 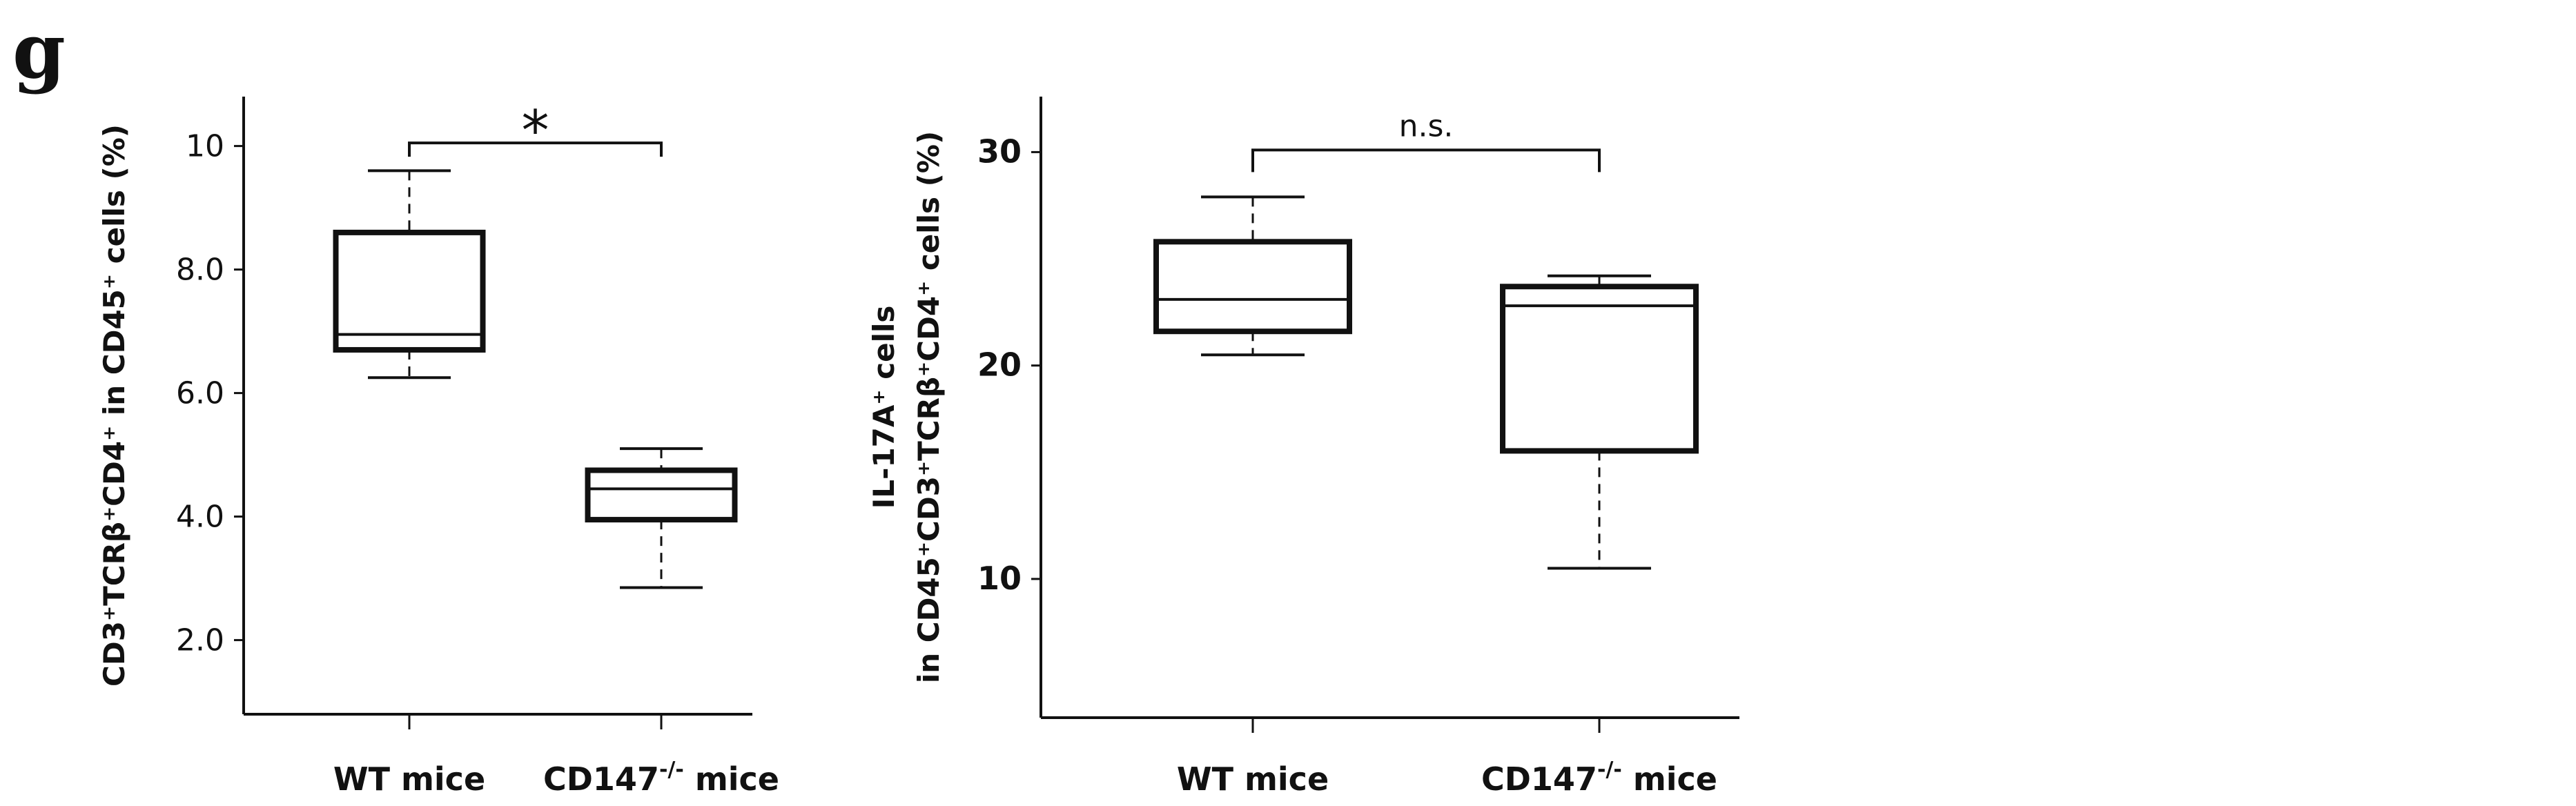 I want to click on y-tick-label: 30, so click(x=999, y=151).